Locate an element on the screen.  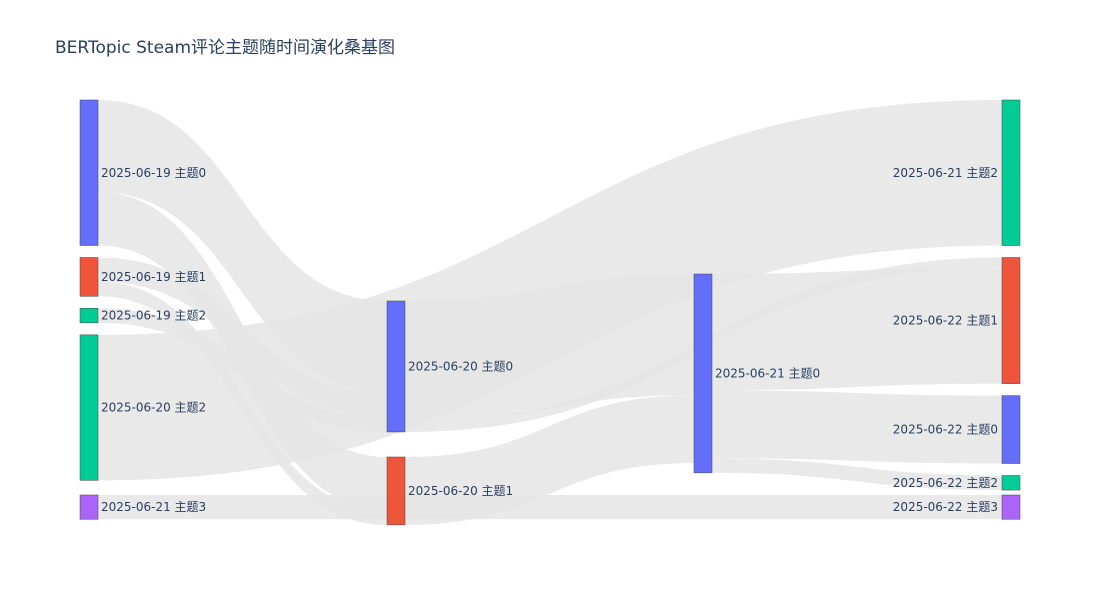
sankey-node-label-n19_1: 2025-06-19 主题1 is located at coordinates (153, 277).